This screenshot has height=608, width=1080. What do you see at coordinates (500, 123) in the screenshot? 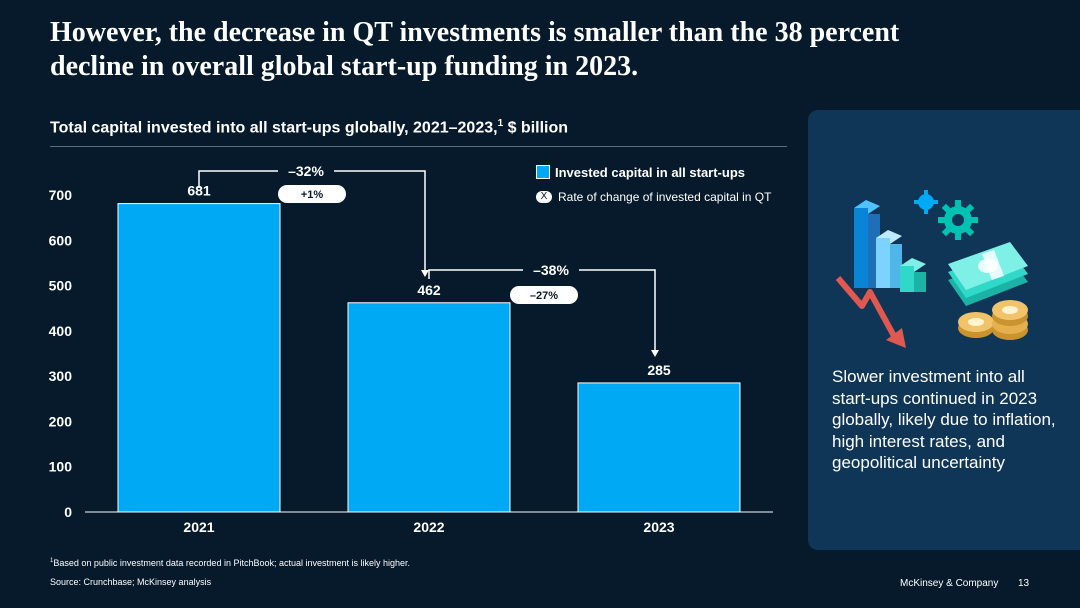
I see `subtitle-footnote-mark: 1` at bounding box center [500, 123].